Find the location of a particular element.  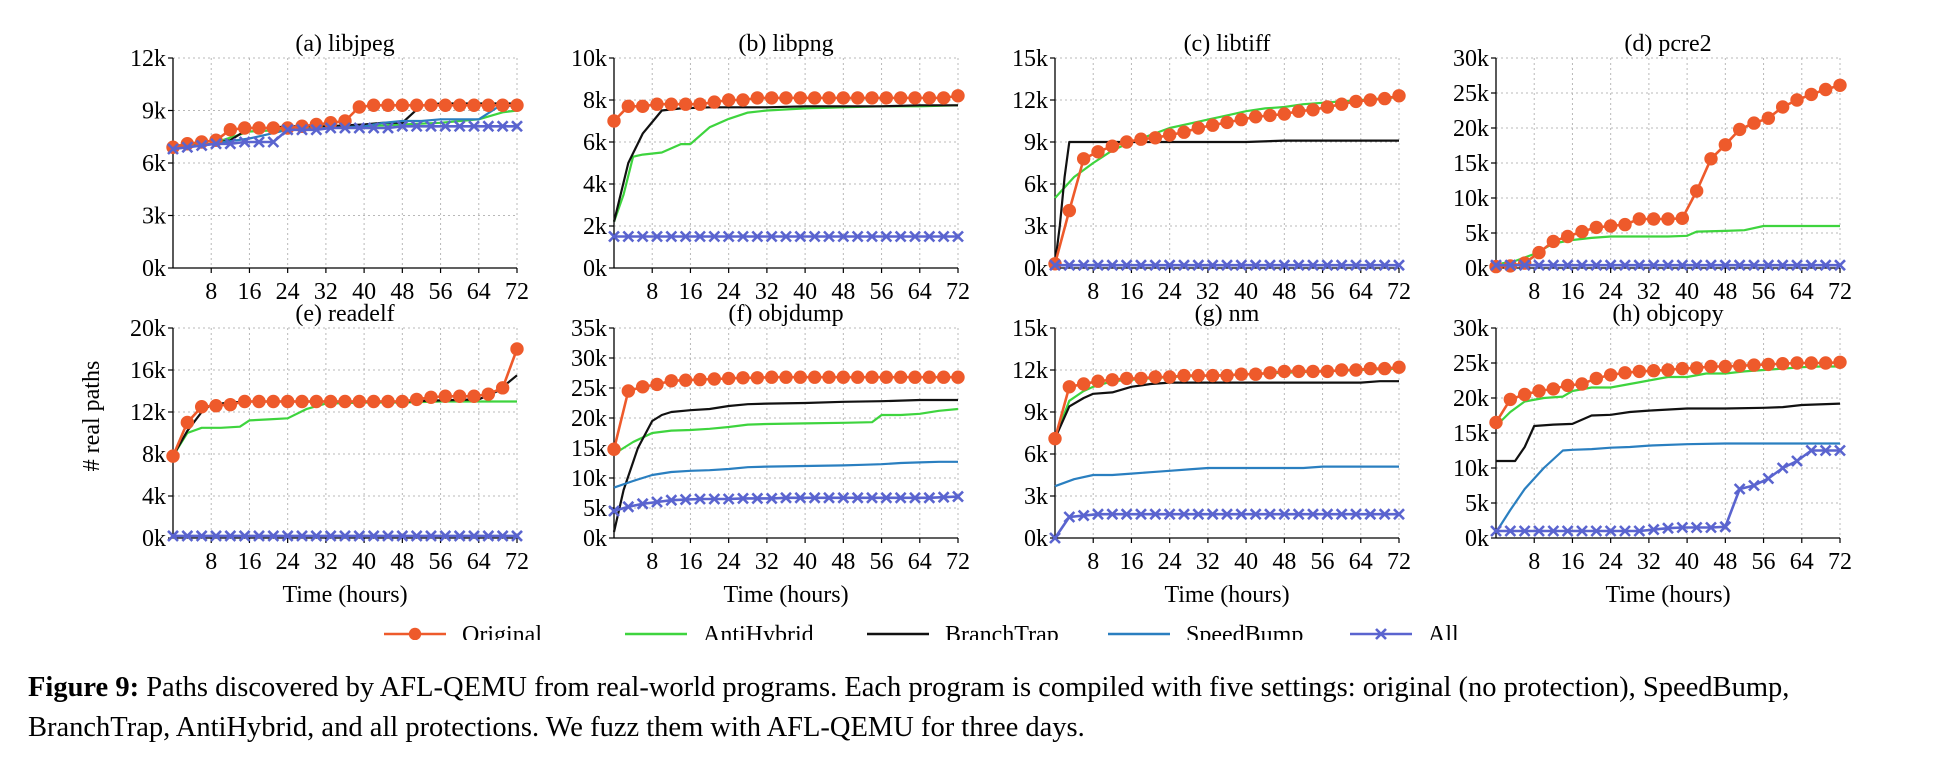

y-tick-label: 5k is located at coordinates (1477, 234).